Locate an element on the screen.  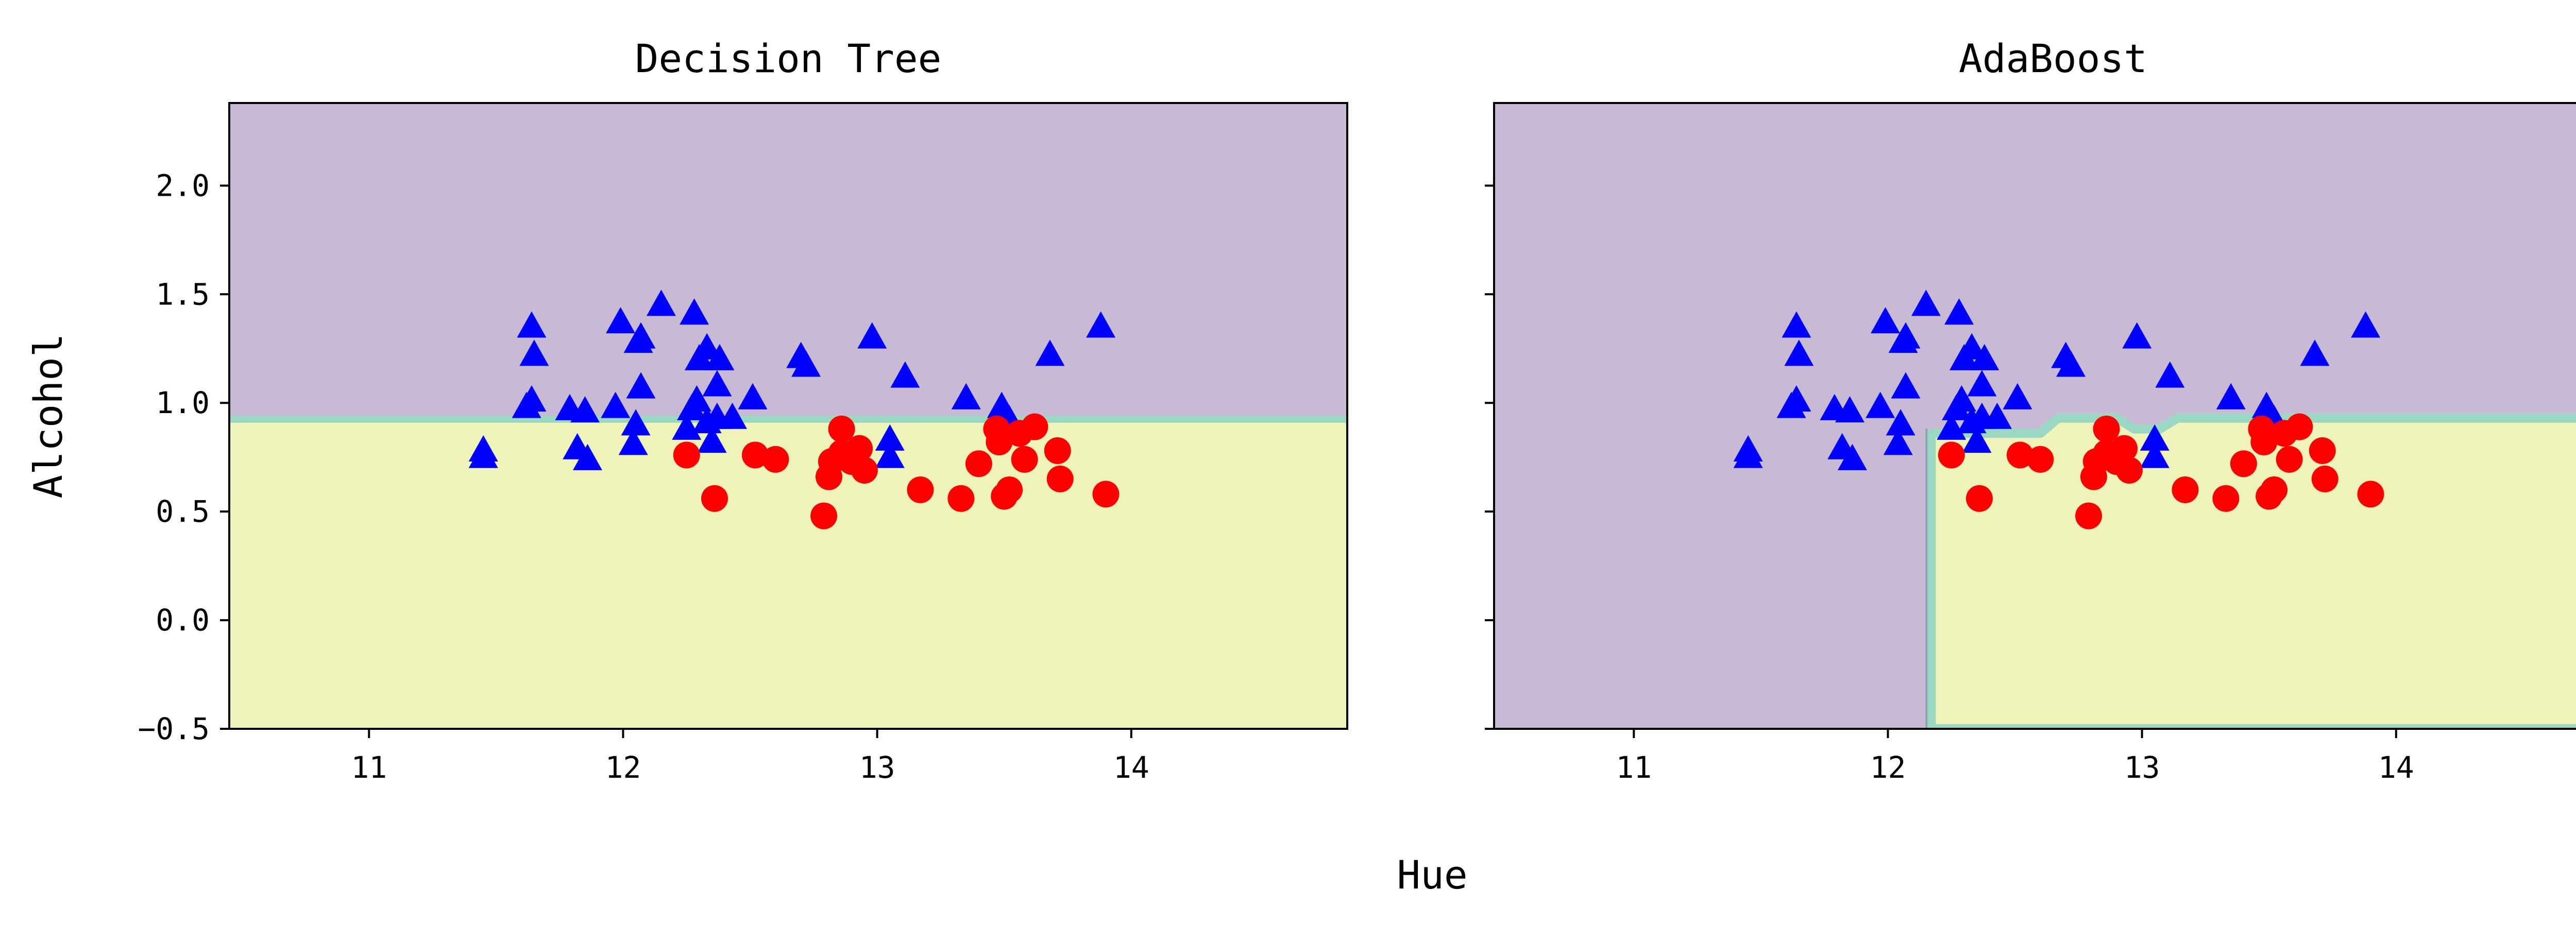
chart-title: Decision Tree is located at coordinates (788, 58).